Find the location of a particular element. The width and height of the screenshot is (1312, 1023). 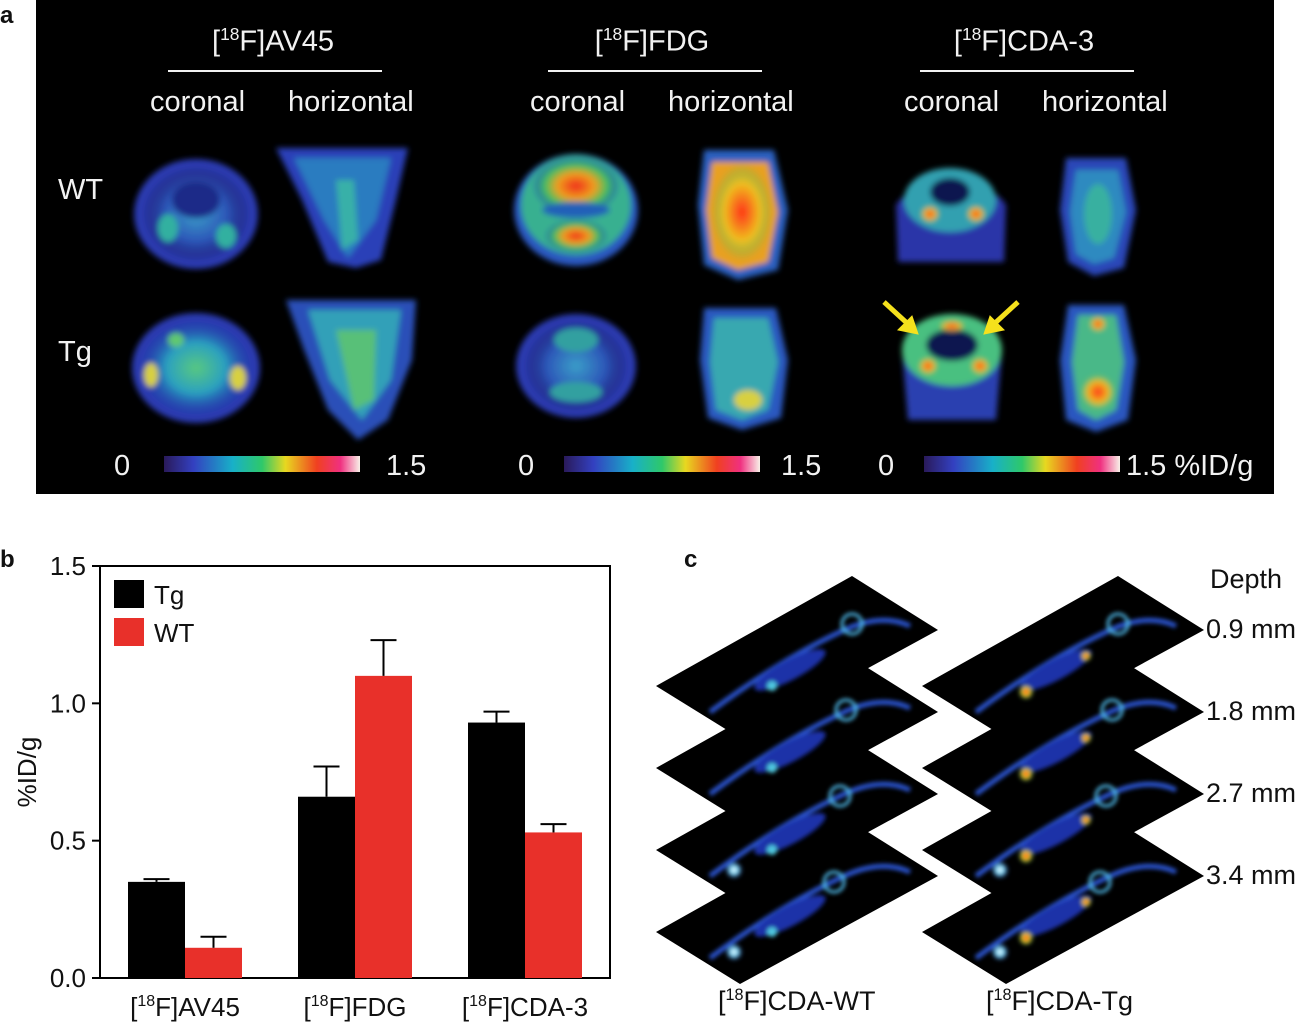

y-tick-label-2: 1.0 is located at coordinates (68, 703).